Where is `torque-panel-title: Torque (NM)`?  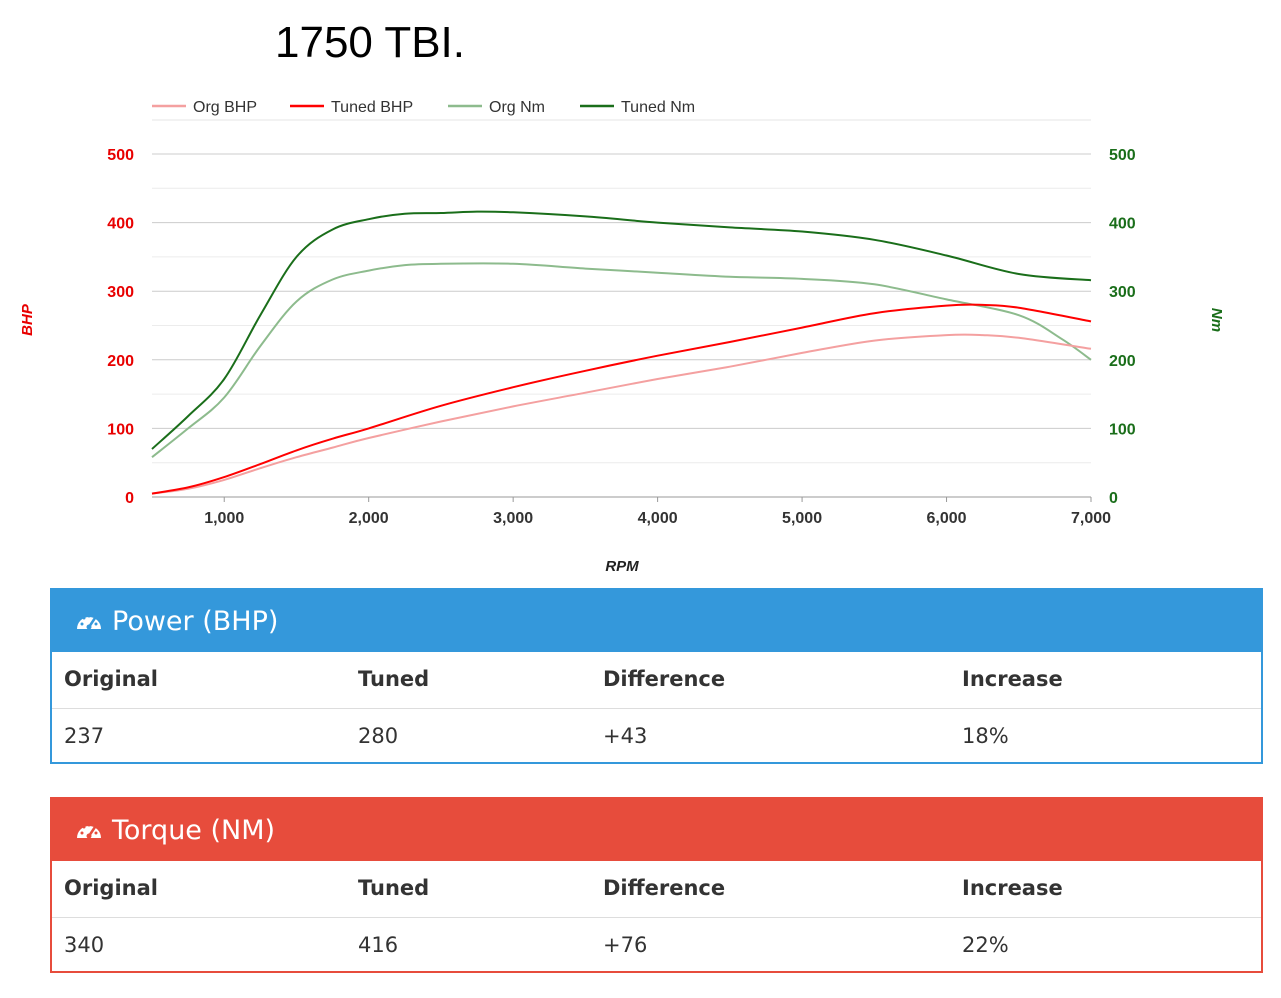
torque-panel-title: Torque (NM) is located at coordinates (194, 830).